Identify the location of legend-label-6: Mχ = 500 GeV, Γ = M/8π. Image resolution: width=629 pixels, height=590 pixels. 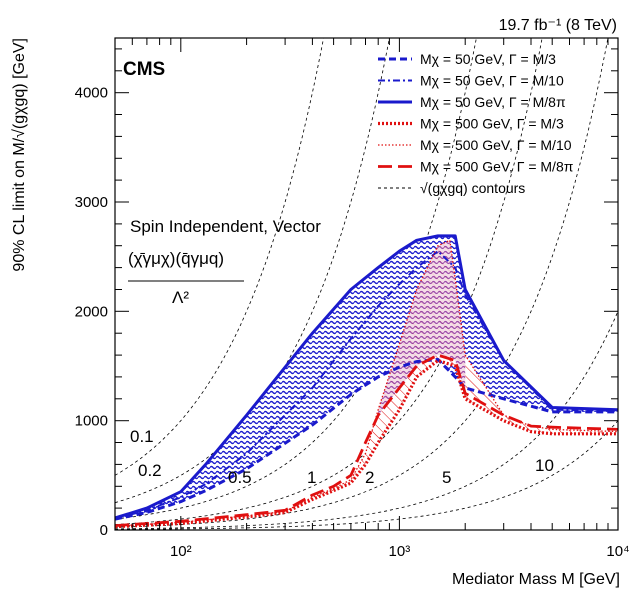
(497, 167).